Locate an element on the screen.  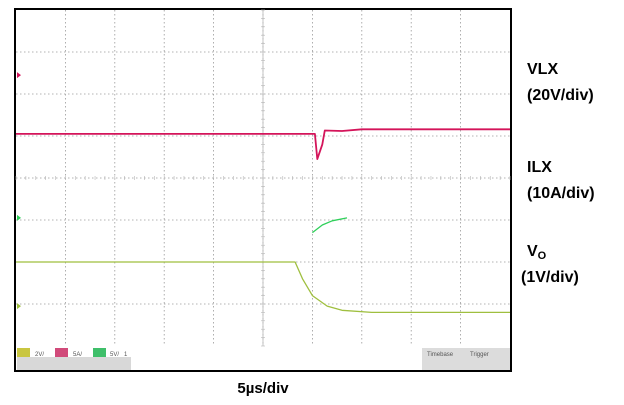
vo-scale: (1V/div) is located at coordinates (550, 278).